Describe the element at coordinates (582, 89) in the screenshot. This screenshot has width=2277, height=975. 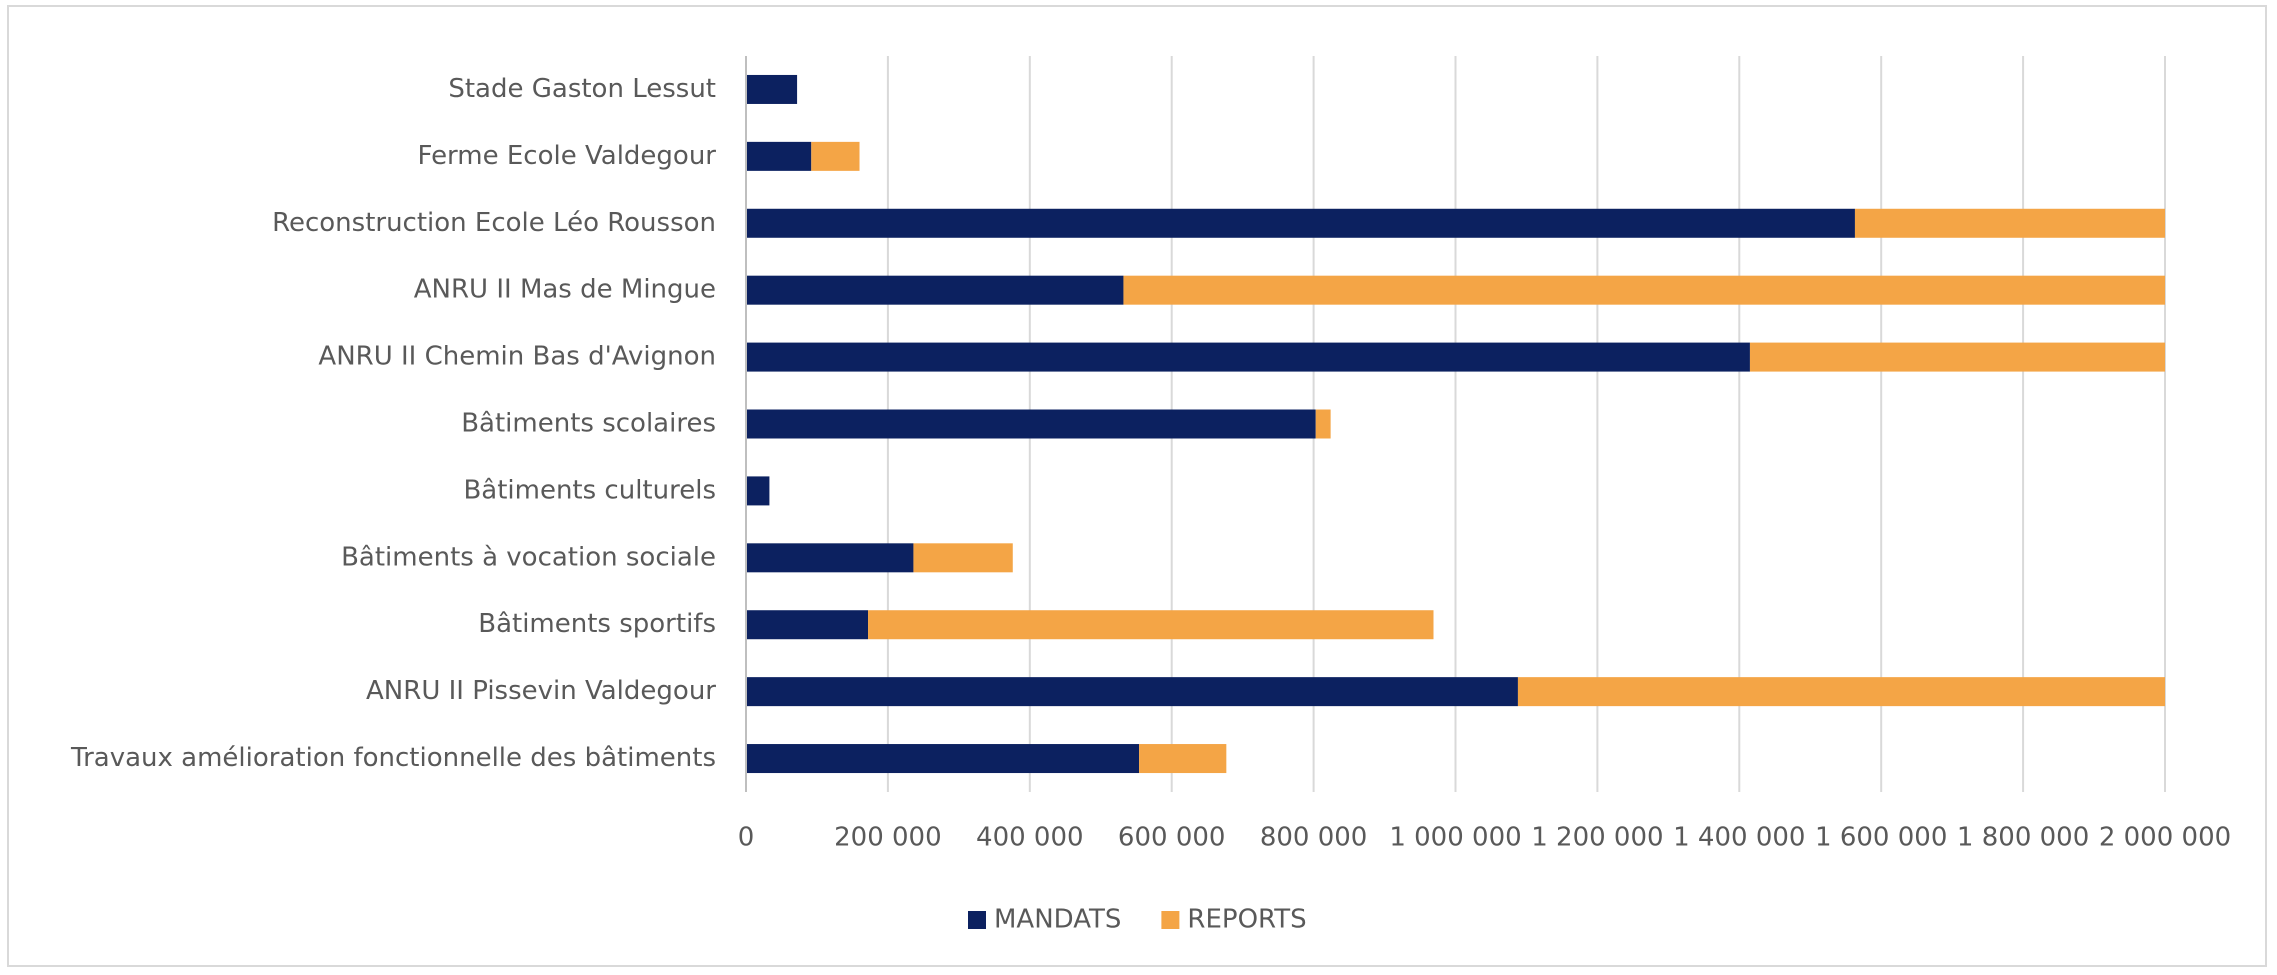
I see `y-tick-label: Stade Gaston Lessut` at that location.